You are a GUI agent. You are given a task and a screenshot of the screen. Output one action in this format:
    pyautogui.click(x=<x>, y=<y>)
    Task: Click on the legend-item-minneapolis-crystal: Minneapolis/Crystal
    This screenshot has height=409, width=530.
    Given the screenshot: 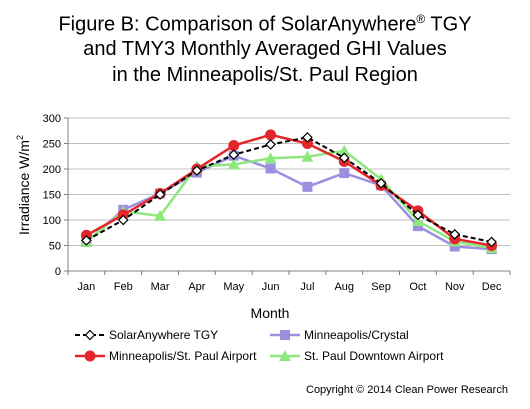 What is the action you would take?
    pyautogui.click(x=339, y=335)
    